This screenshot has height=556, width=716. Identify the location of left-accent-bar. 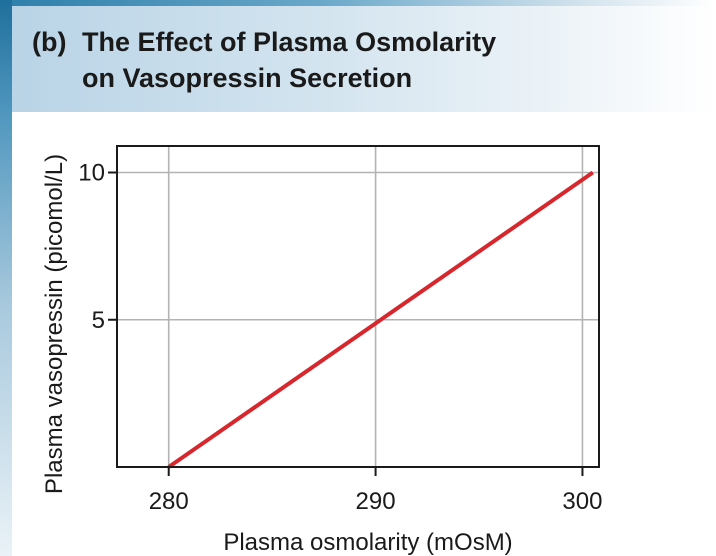
(6, 278).